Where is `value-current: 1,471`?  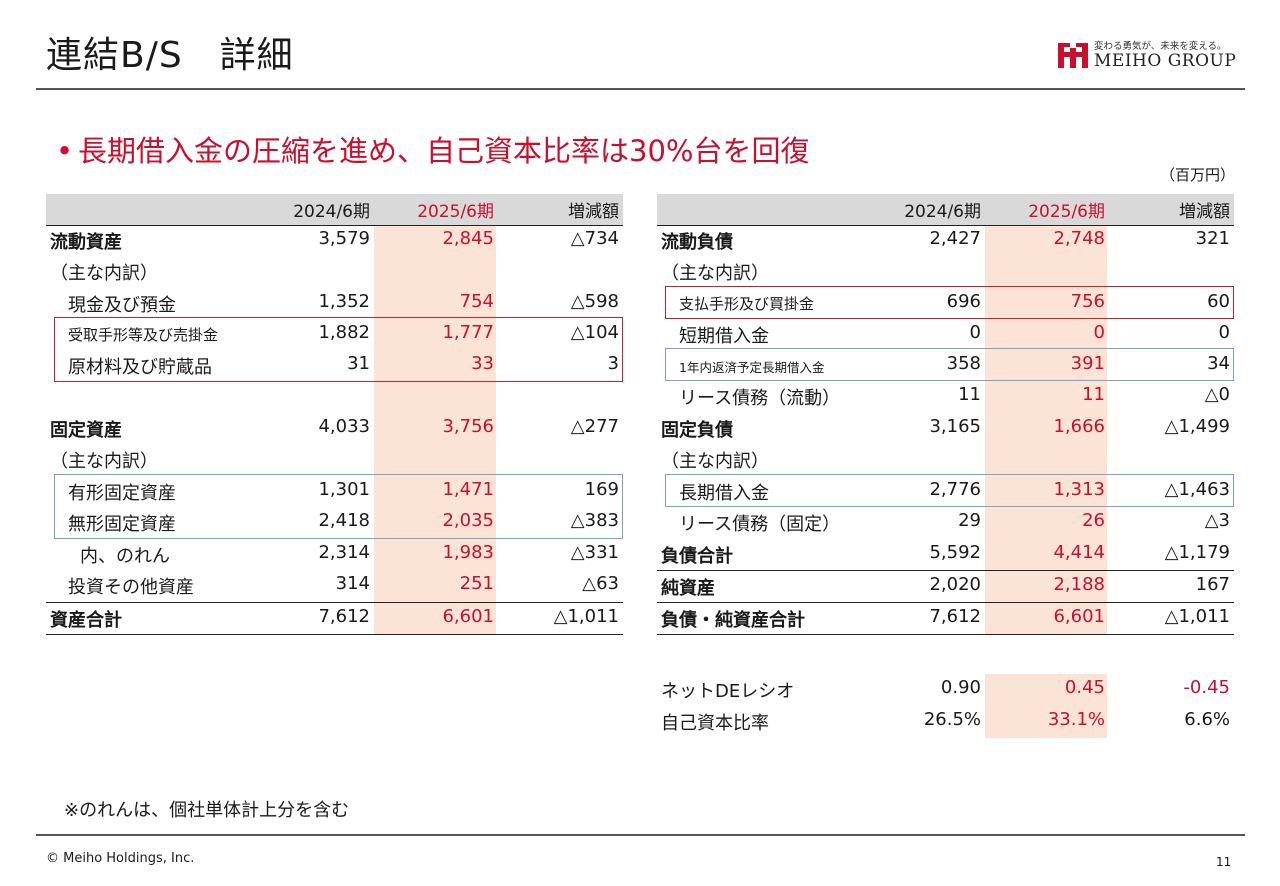
value-current: 1,471 is located at coordinates (468, 489).